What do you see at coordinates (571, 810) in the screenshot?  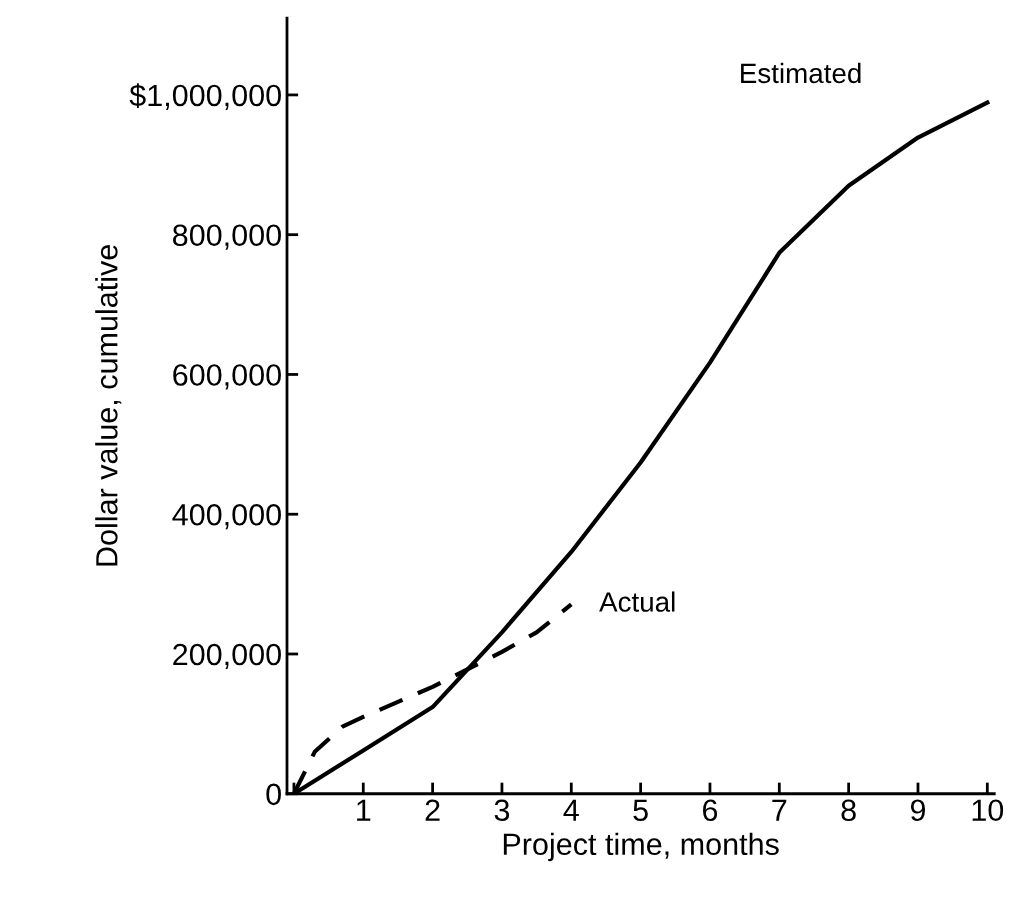 I see `x-tick-label: 4` at bounding box center [571, 810].